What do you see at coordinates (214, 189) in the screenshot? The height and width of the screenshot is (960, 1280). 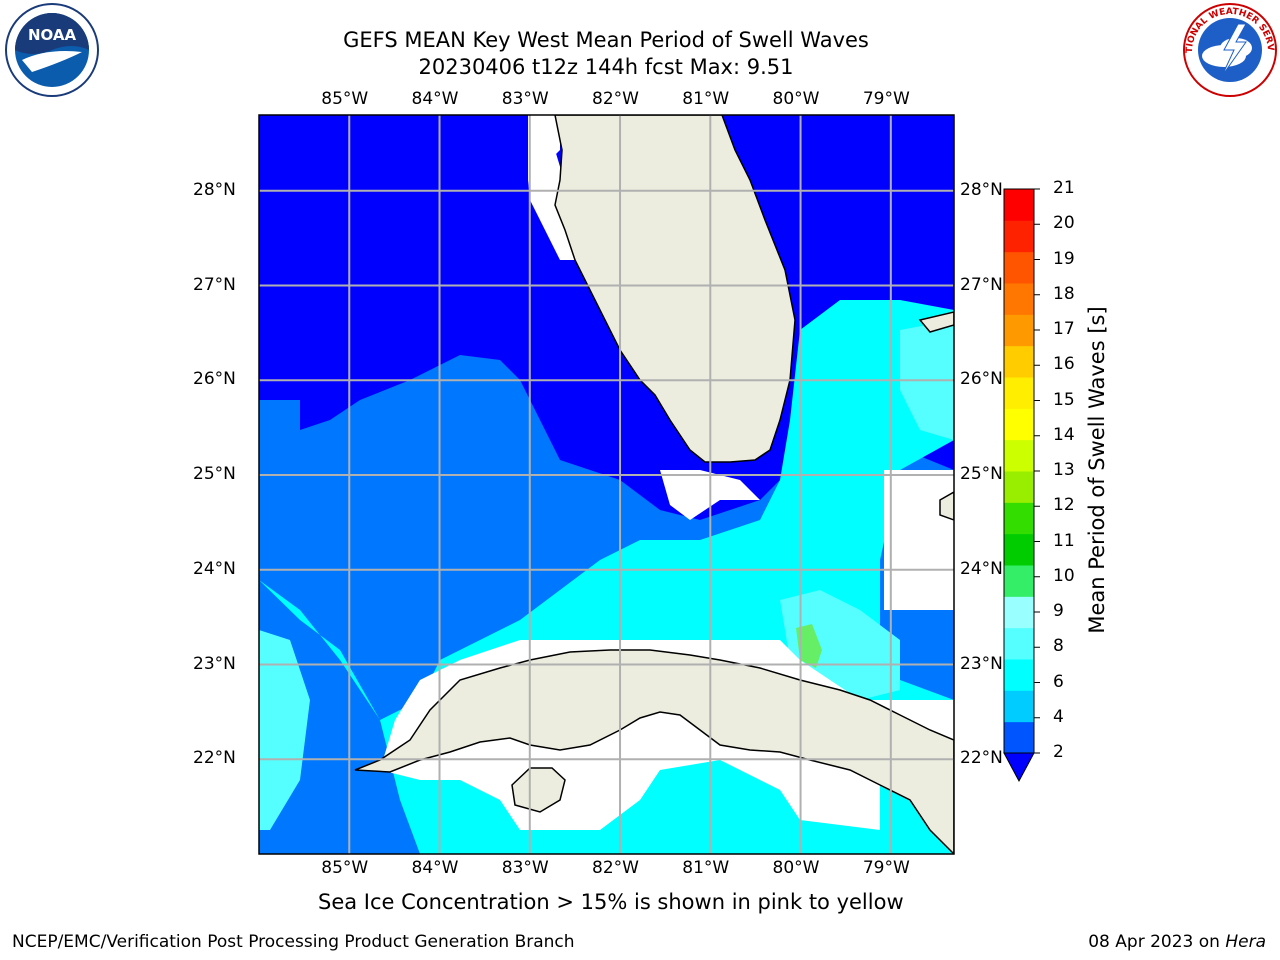 I see `lat-tick-label-left: 28°N` at bounding box center [214, 189].